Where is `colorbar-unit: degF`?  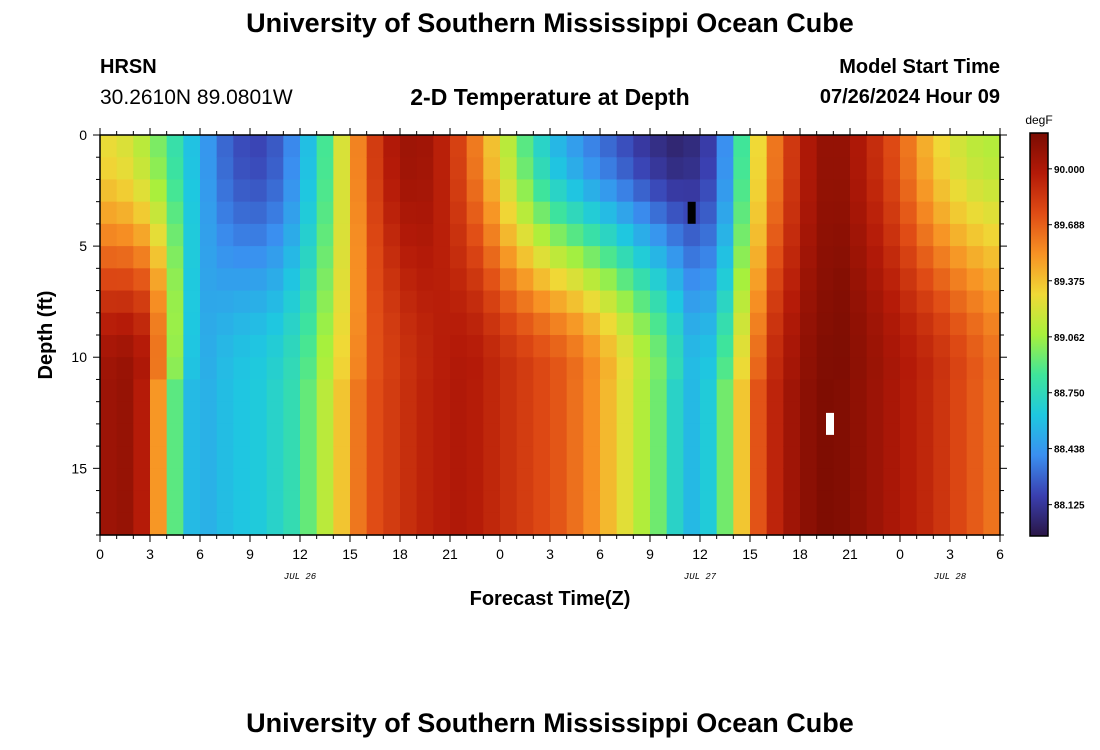
colorbar-unit: degF is located at coordinates (1038, 120).